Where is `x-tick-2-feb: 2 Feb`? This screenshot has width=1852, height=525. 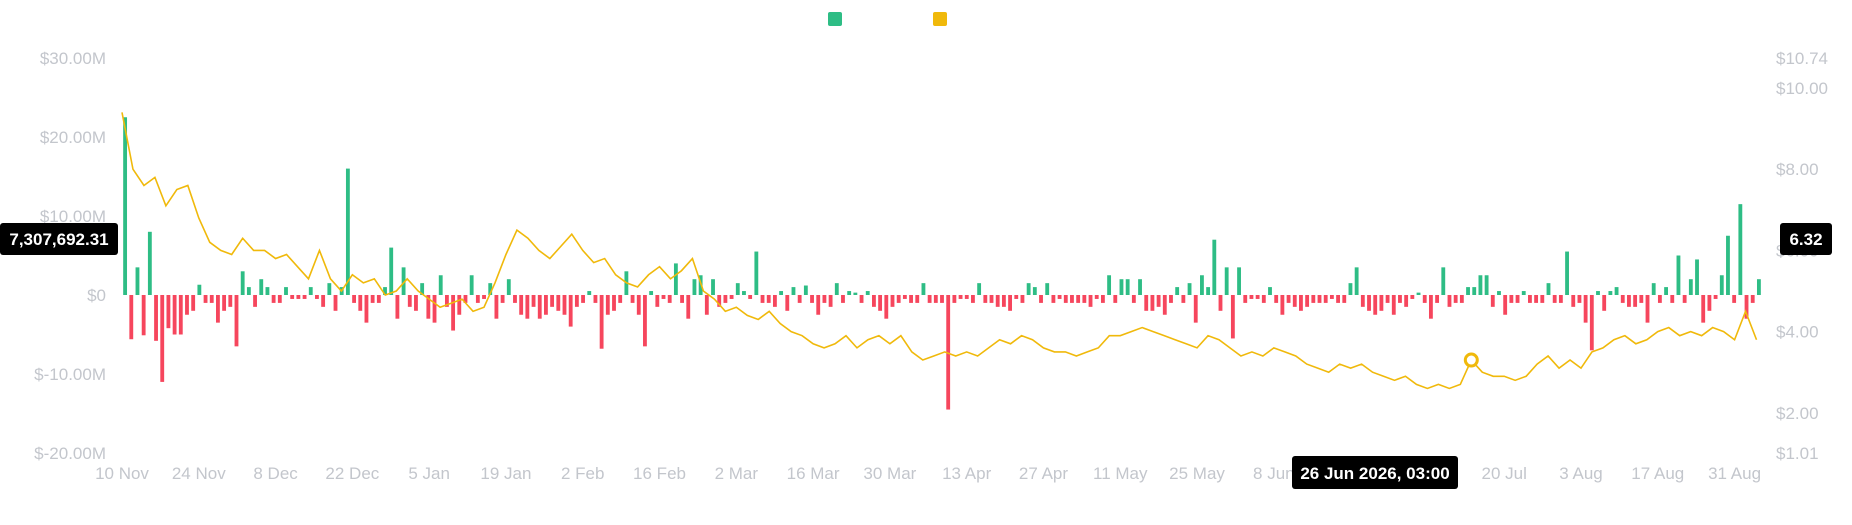 x-tick-2-feb: 2 Feb is located at coordinates (582, 473).